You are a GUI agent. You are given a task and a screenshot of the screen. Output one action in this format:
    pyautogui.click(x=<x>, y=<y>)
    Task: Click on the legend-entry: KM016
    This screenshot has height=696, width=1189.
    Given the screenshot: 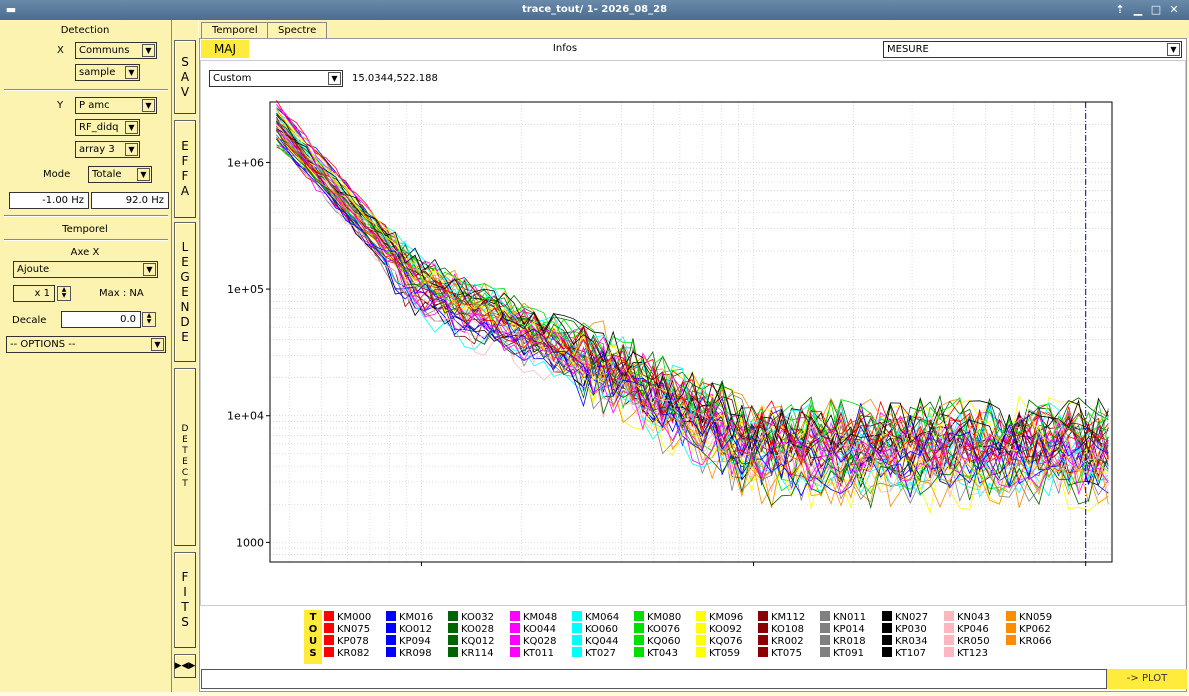 What is the action you would take?
    pyautogui.click(x=409, y=617)
    